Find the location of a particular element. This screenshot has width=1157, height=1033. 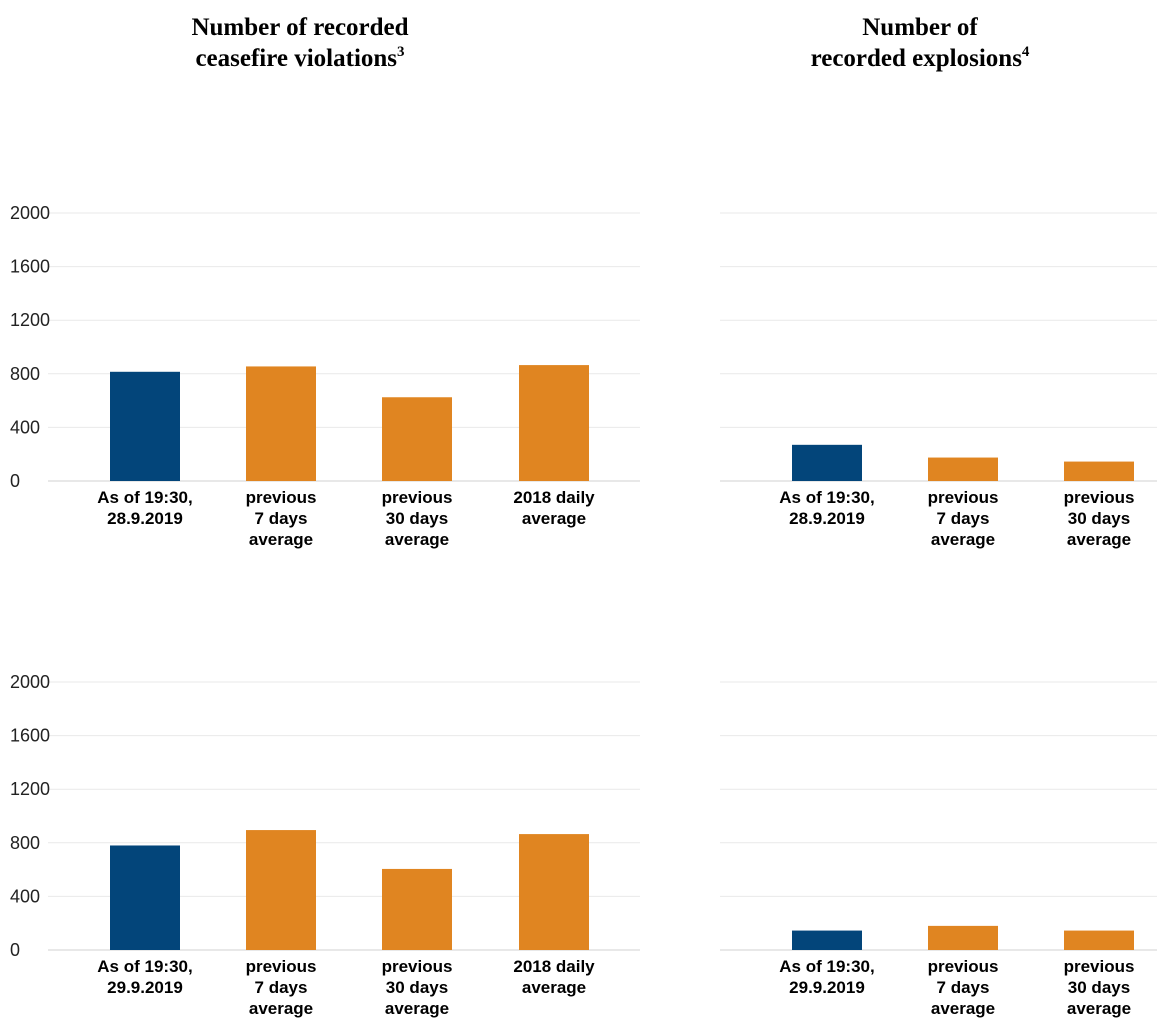

explosions-heading-line2-wrap: recorded explosions4 is located at coordinates (920, 58).